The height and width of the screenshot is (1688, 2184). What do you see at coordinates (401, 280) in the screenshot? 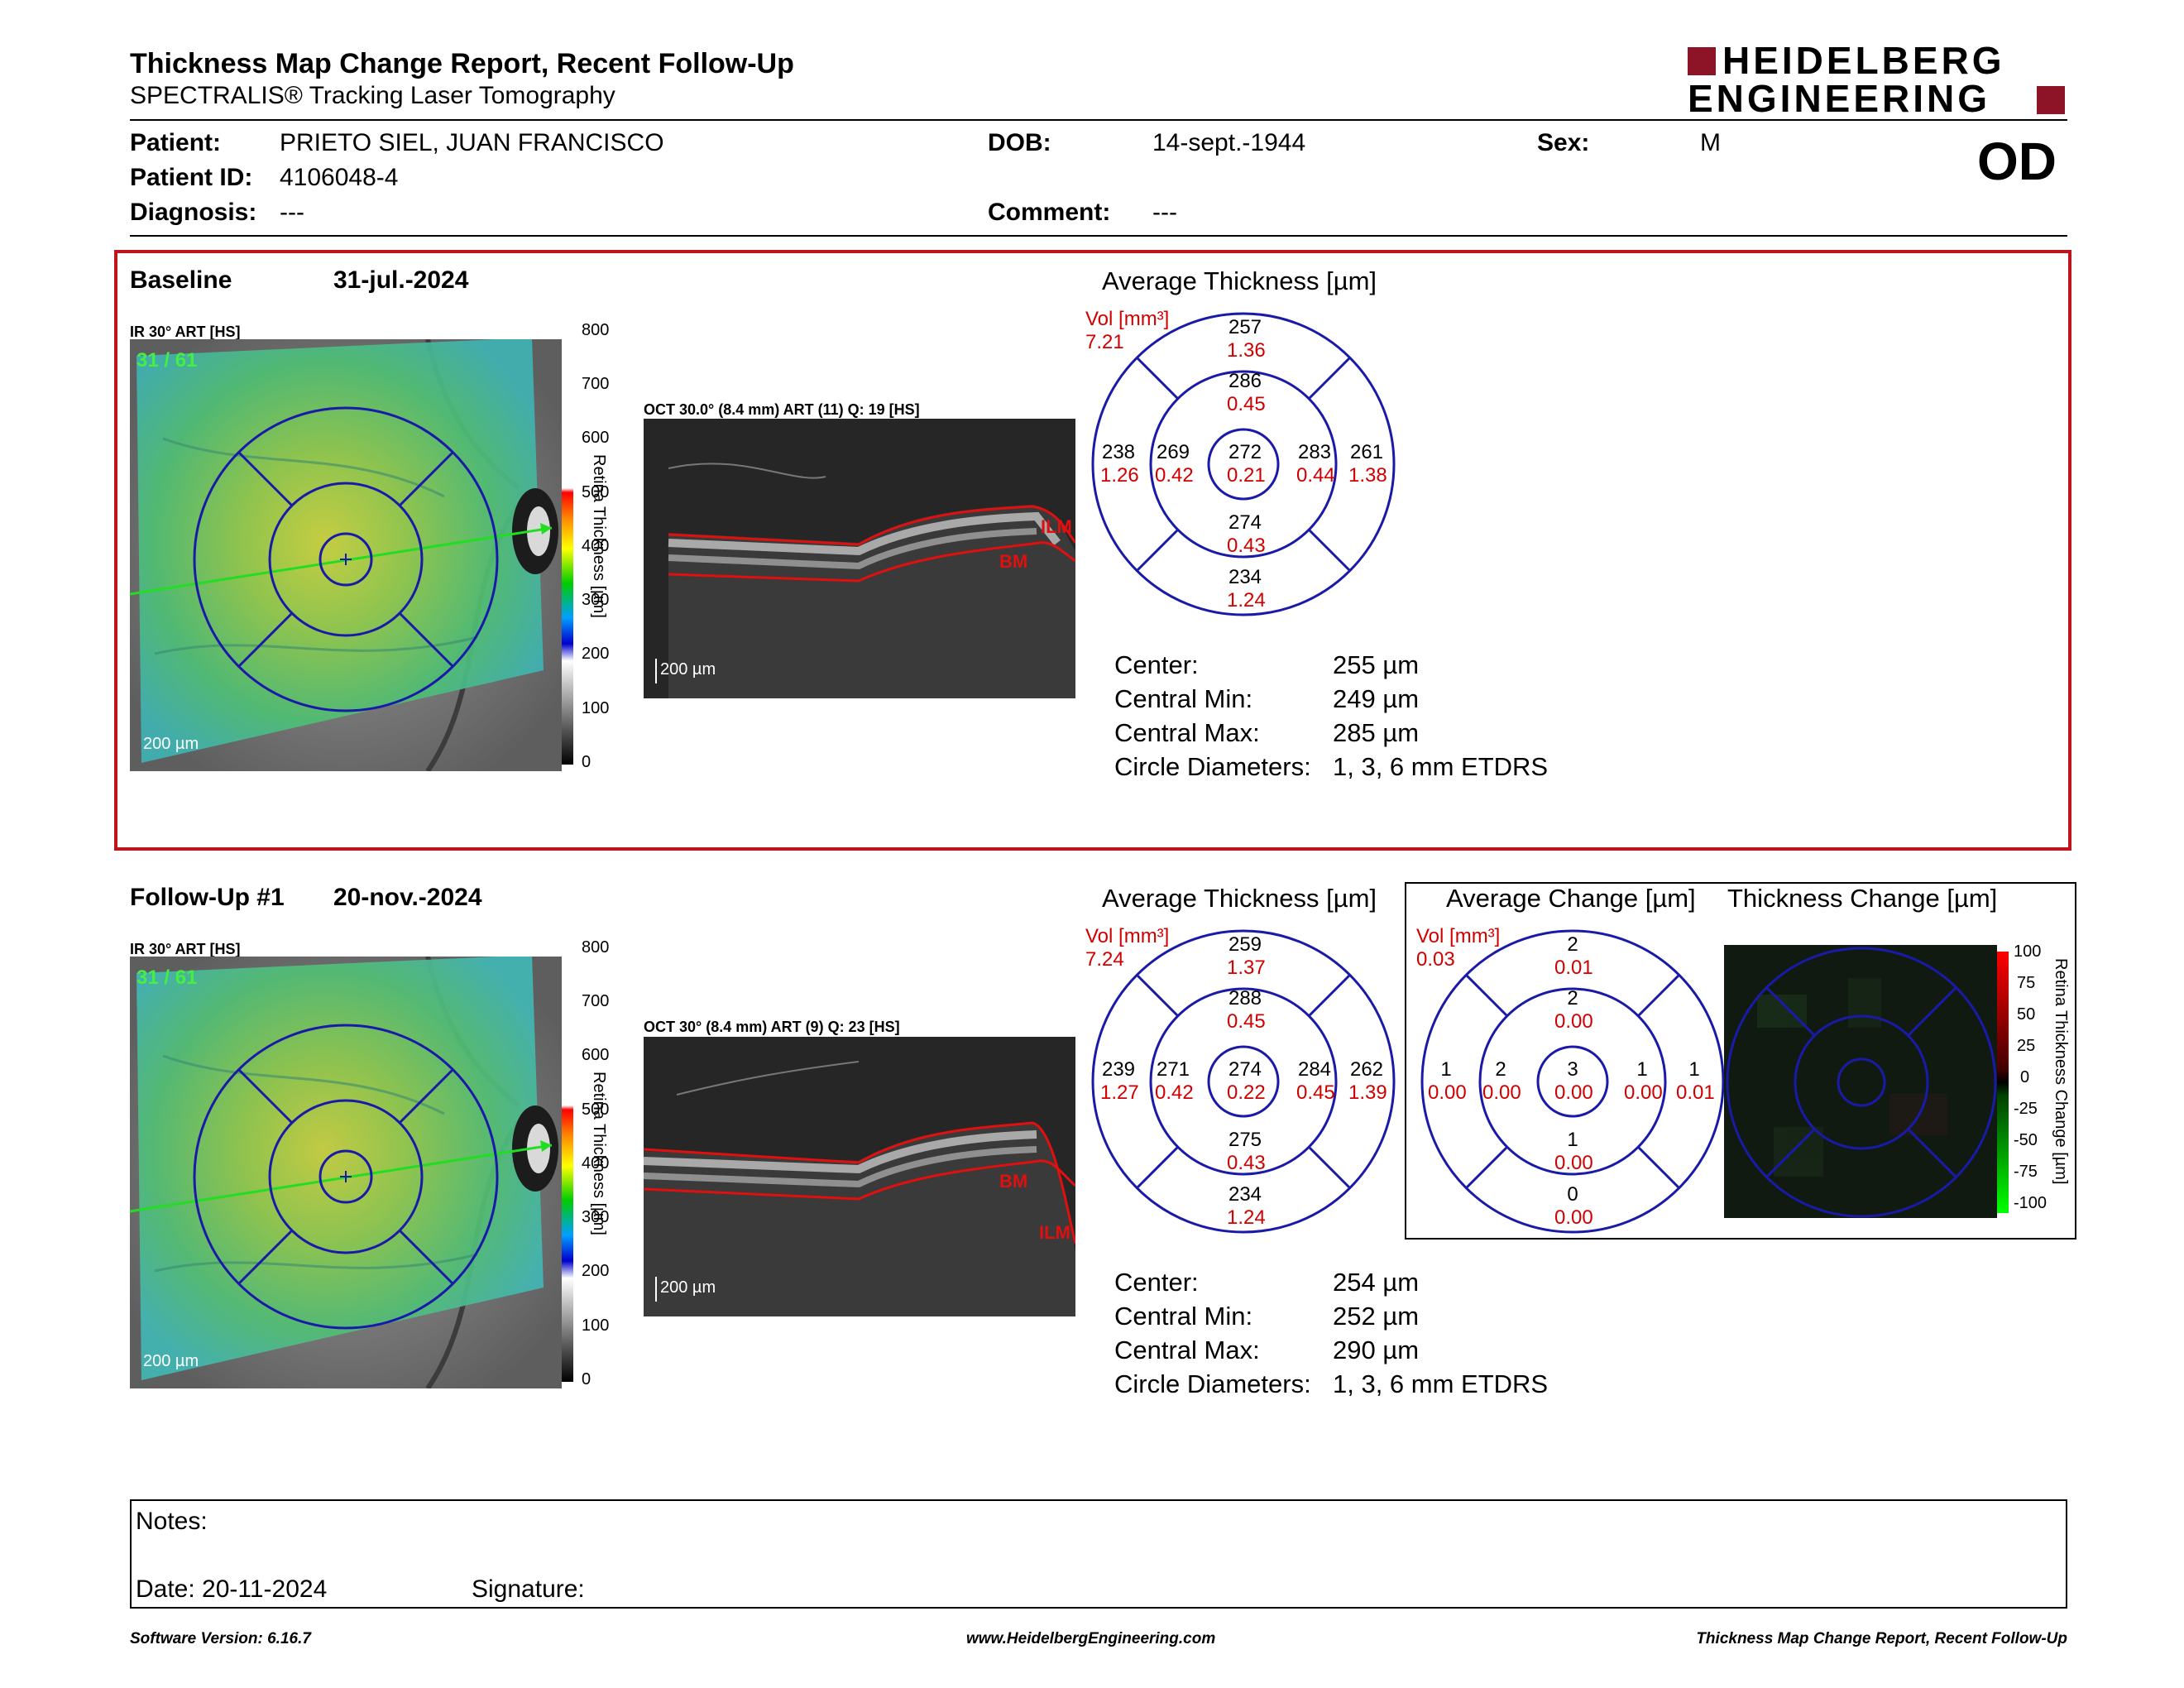
I see `baseline-date: 31-jul.-2024` at bounding box center [401, 280].